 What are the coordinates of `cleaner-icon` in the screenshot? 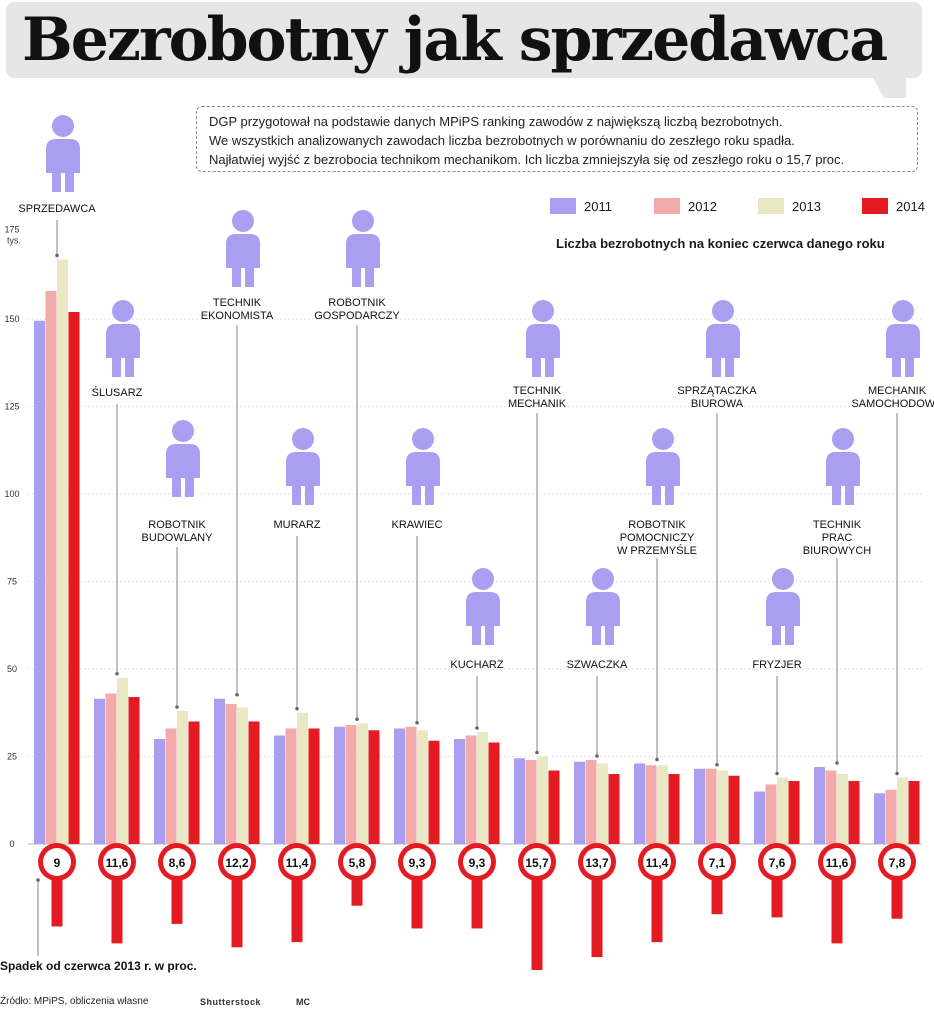 It's located at (723, 338).